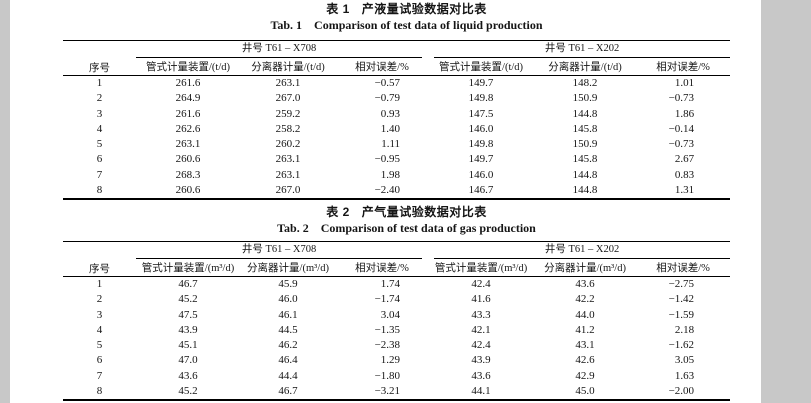 Image resolution: width=811 pixels, height=403 pixels. I want to click on table2-caption-en-label: Tab. 2, so click(293, 228).